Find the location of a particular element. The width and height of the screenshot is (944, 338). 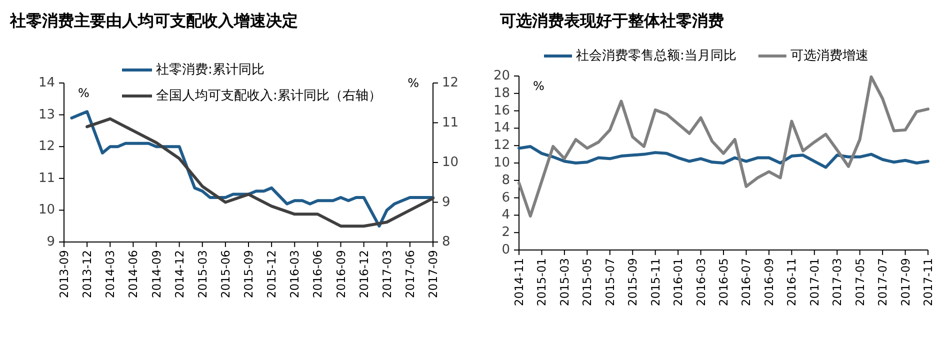

y2-tick-label: 11 is located at coordinates (450, 122).